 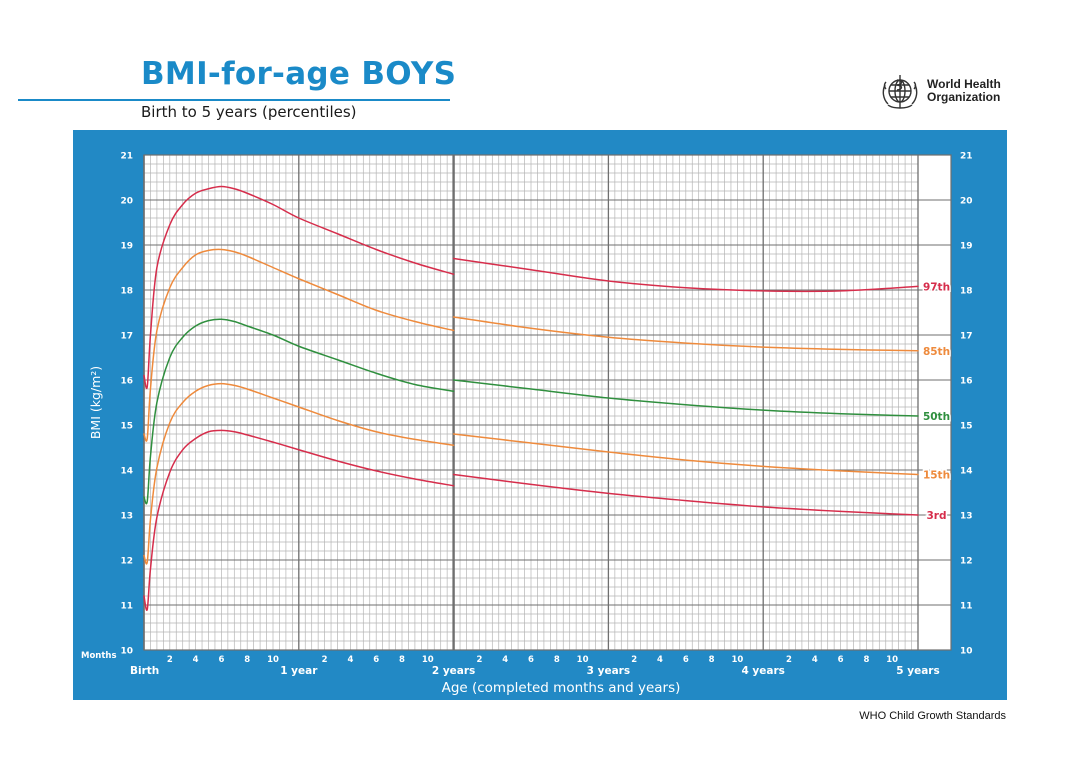 What do you see at coordinates (299, 473) in the screenshot?
I see `series-line-15th-seg1` at bounding box center [299, 473].